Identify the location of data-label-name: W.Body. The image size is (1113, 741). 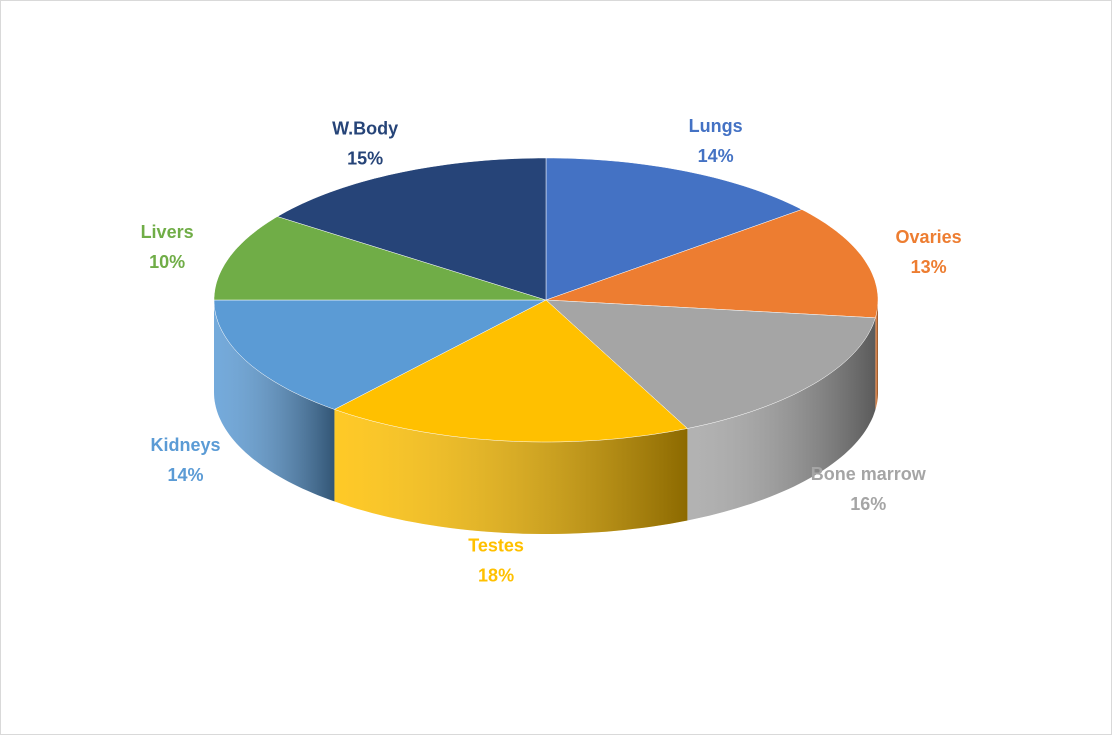
(365, 129).